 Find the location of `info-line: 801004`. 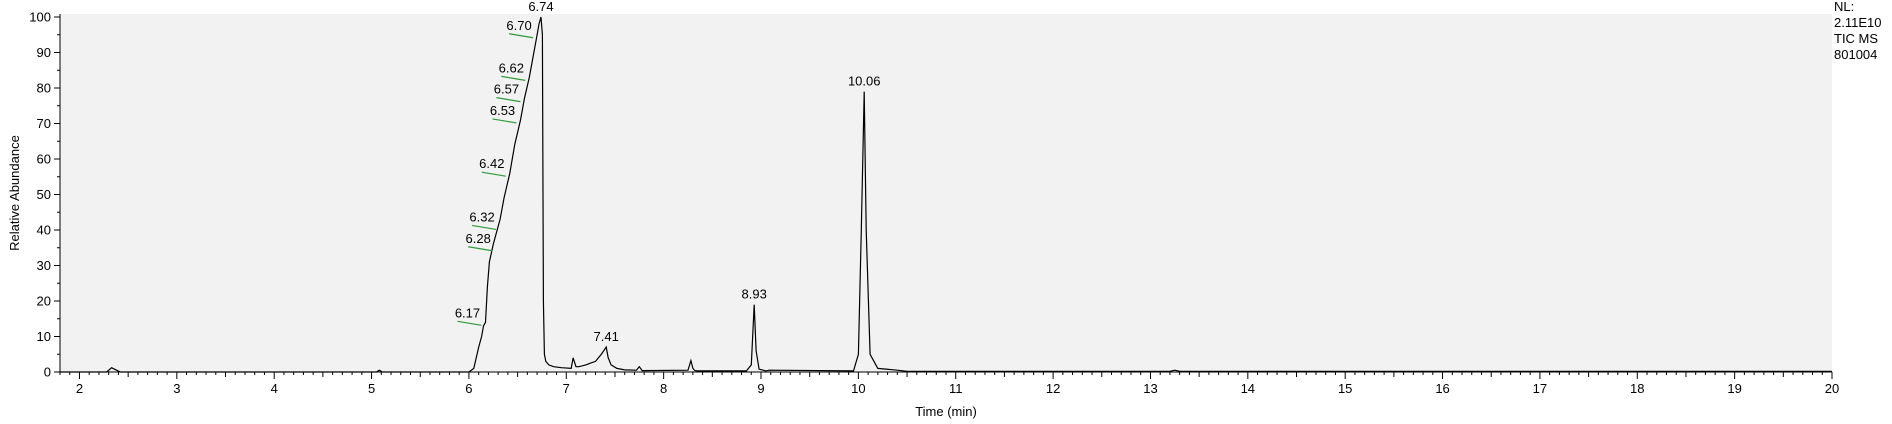

info-line: 801004 is located at coordinates (1855, 54).